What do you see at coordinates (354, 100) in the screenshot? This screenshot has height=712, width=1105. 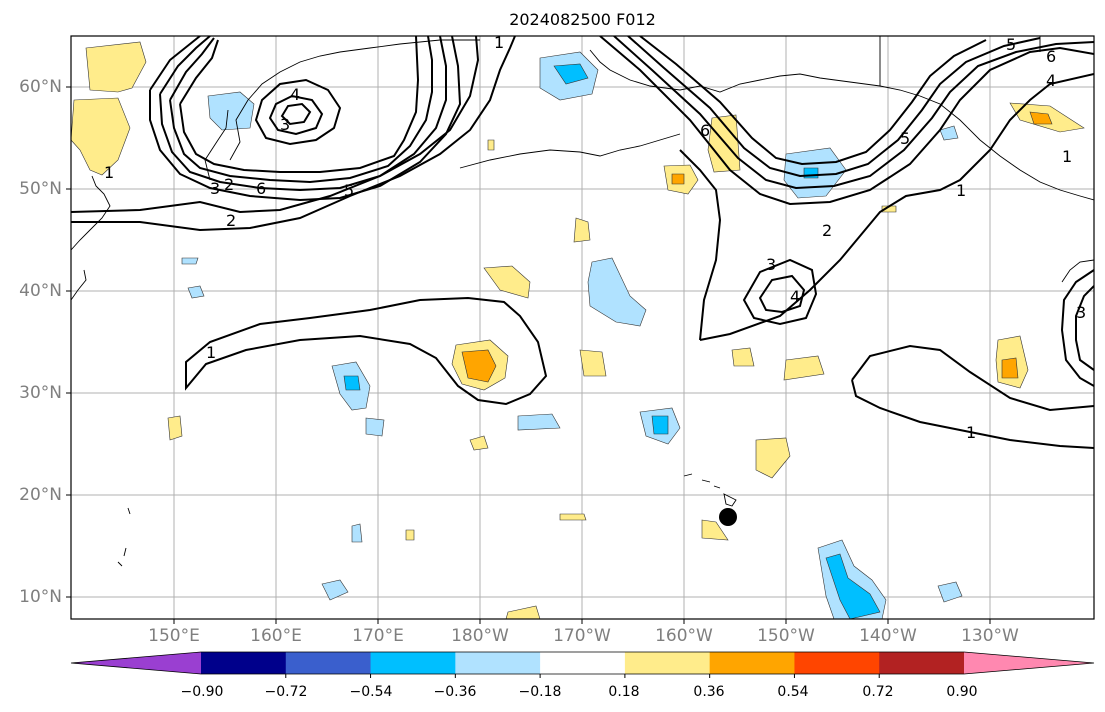 I see `coastline-kamchatka` at bounding box center [354, 100].